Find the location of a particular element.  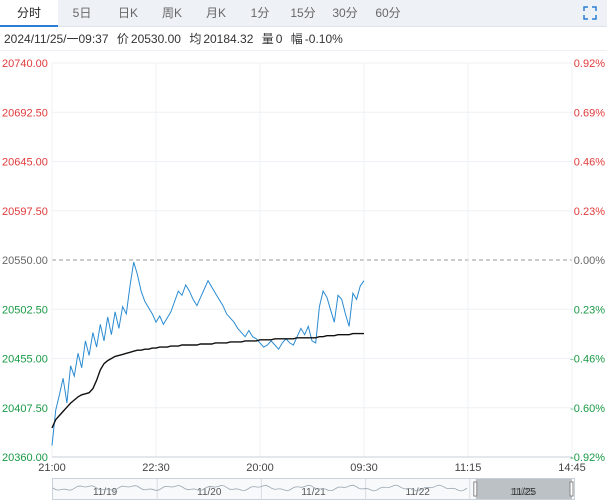

volume-label: 量 is located at coordinates (267, 39).